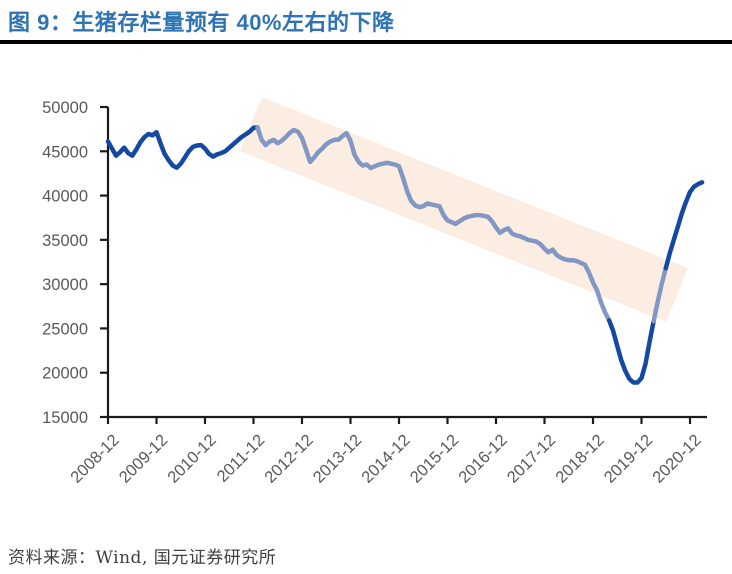 The height and width of the screenshot is (574, 732). I want to click on x-axis-tick-label: 2011-12, so click(241, 458).